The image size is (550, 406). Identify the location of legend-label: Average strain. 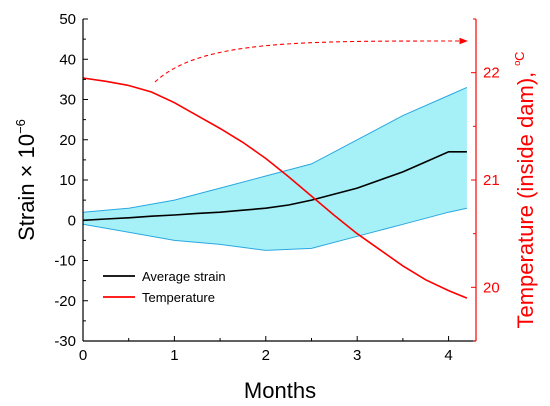
(184, 276).